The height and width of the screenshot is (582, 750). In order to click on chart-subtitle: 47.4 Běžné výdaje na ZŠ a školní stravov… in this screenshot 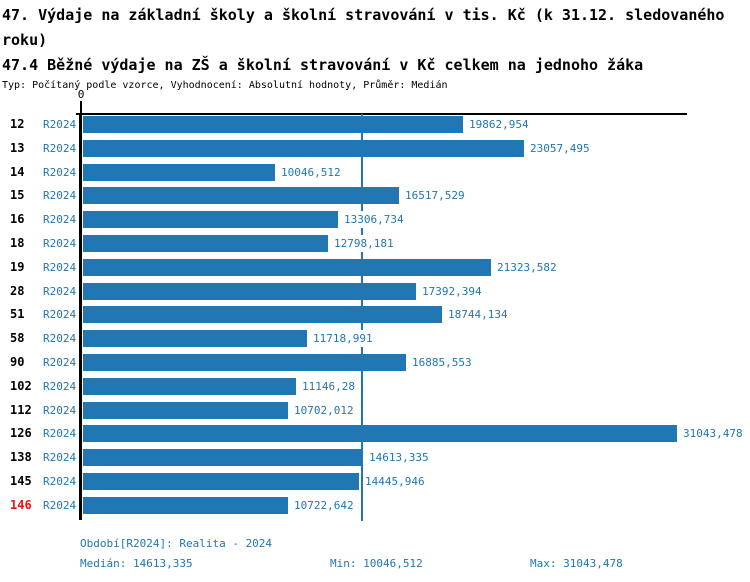, I will do `click(323, 65)`.